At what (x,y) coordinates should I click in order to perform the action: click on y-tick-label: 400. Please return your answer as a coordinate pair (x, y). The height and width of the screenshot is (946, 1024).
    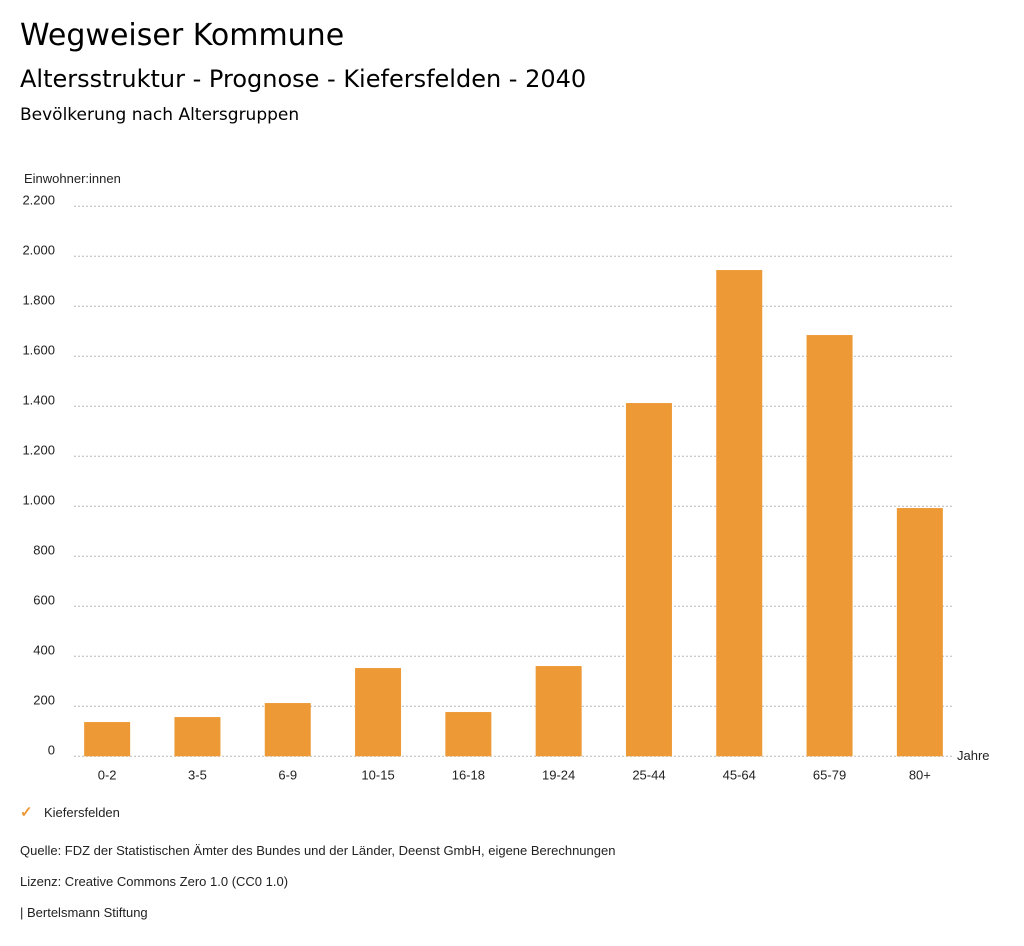
    Looking at the image, I should click on (44, 649).